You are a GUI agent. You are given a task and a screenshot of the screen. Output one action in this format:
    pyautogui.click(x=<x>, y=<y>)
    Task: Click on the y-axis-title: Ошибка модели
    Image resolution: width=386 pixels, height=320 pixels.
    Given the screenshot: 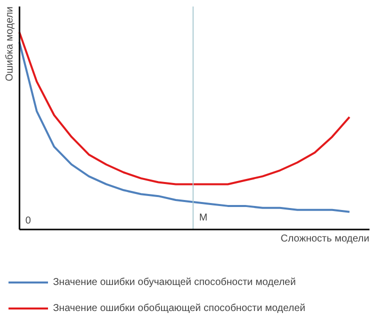 What is the action you would take?
    pyautogui.click(x=10, y=44)
    